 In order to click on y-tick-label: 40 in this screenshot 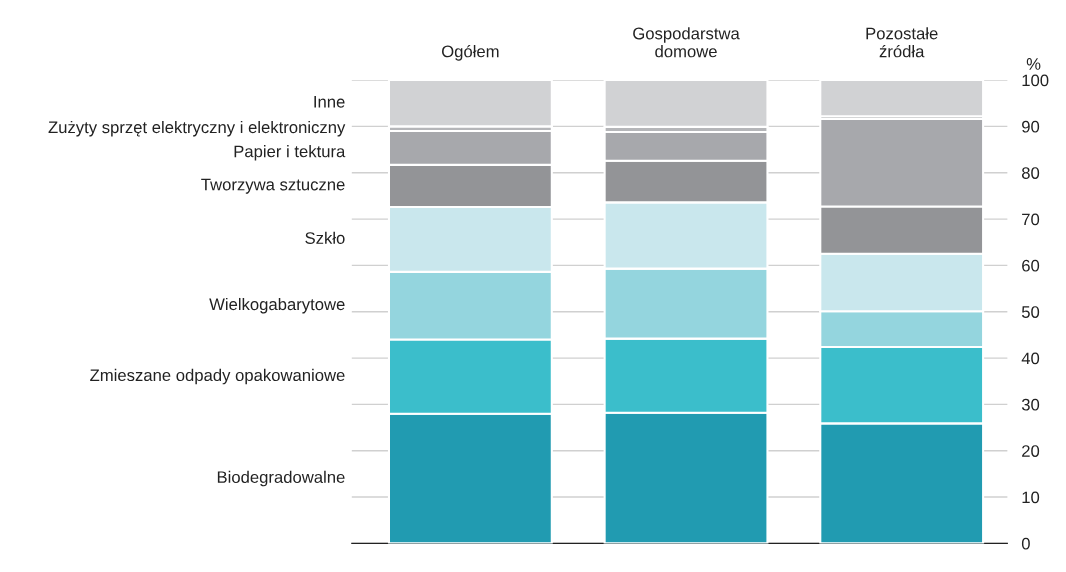, I will do `click(1030, 358)`.